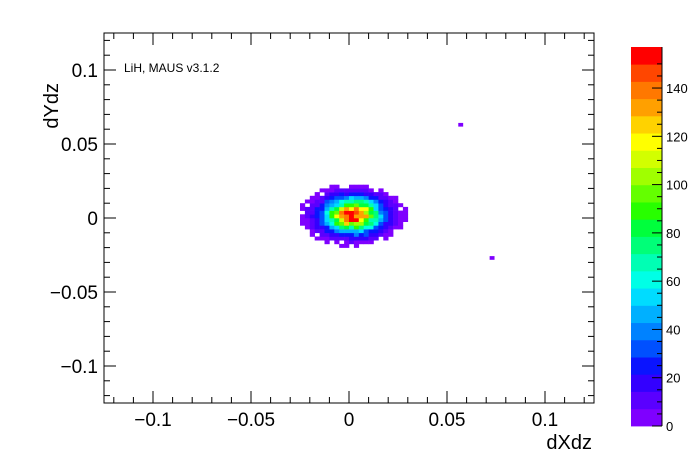  I want to click on annotation-label: LiH, MAUS v3.1.2, so click(172, 68).